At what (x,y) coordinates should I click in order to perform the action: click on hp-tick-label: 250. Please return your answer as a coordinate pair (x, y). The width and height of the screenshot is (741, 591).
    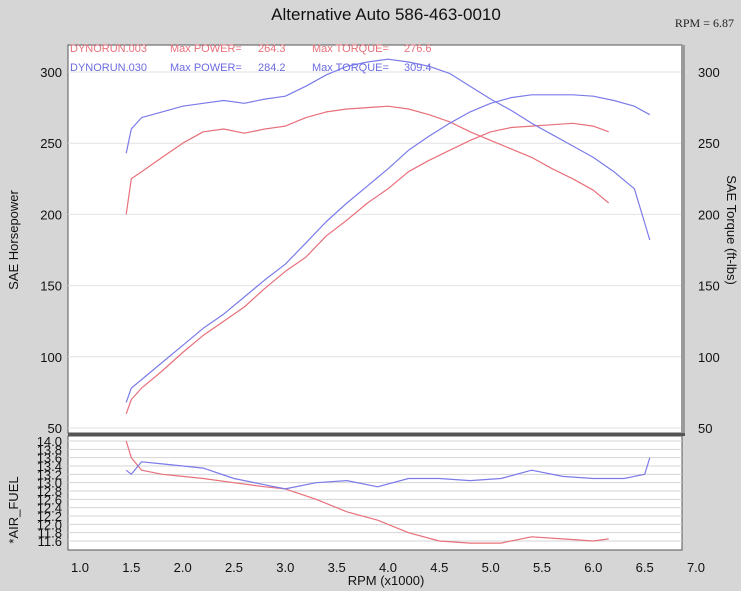
    Looking at the image, I should click on (51, 143).